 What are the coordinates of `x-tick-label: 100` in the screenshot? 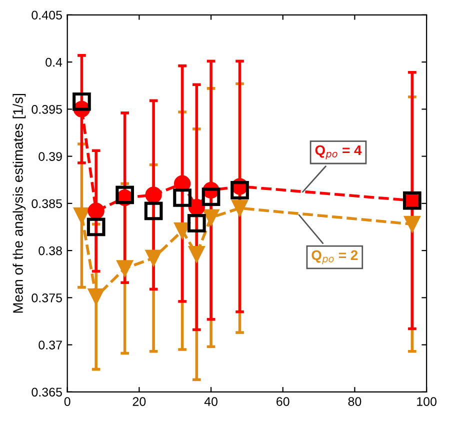 It's located at (426, 401).